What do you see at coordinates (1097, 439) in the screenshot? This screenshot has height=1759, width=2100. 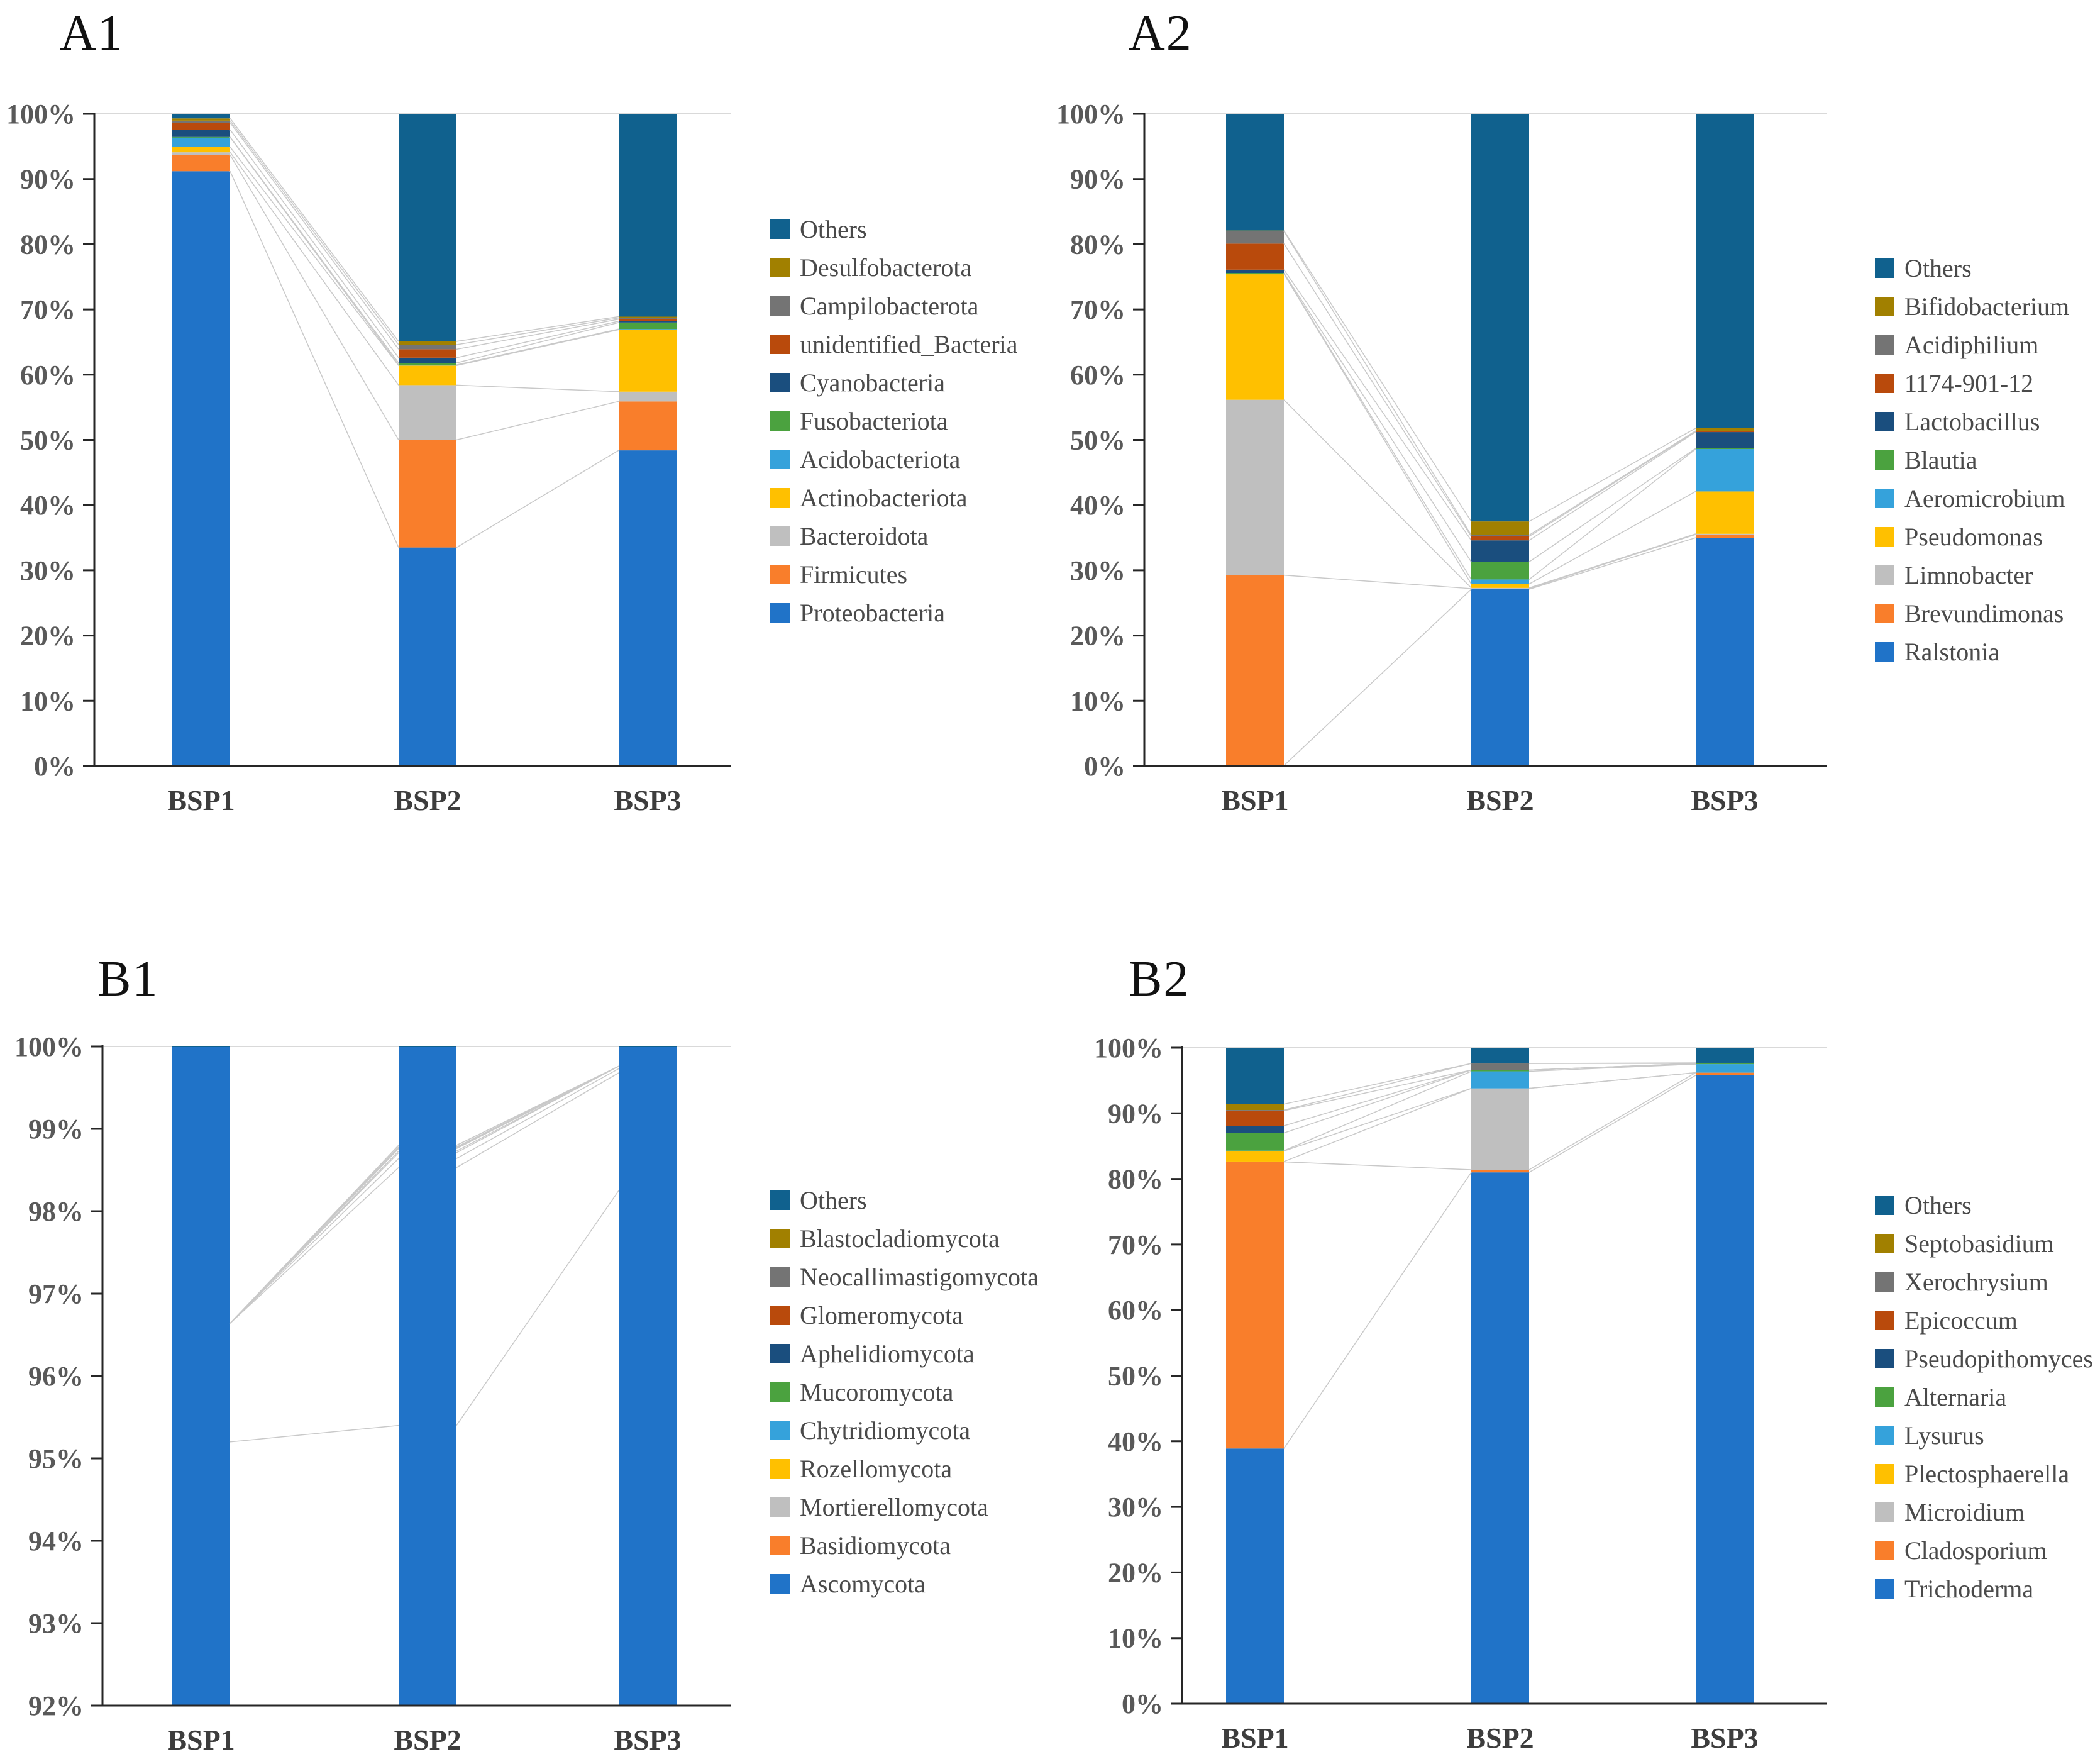 I see `y-tick-label: 50%` at bounding box center [1097, 439].